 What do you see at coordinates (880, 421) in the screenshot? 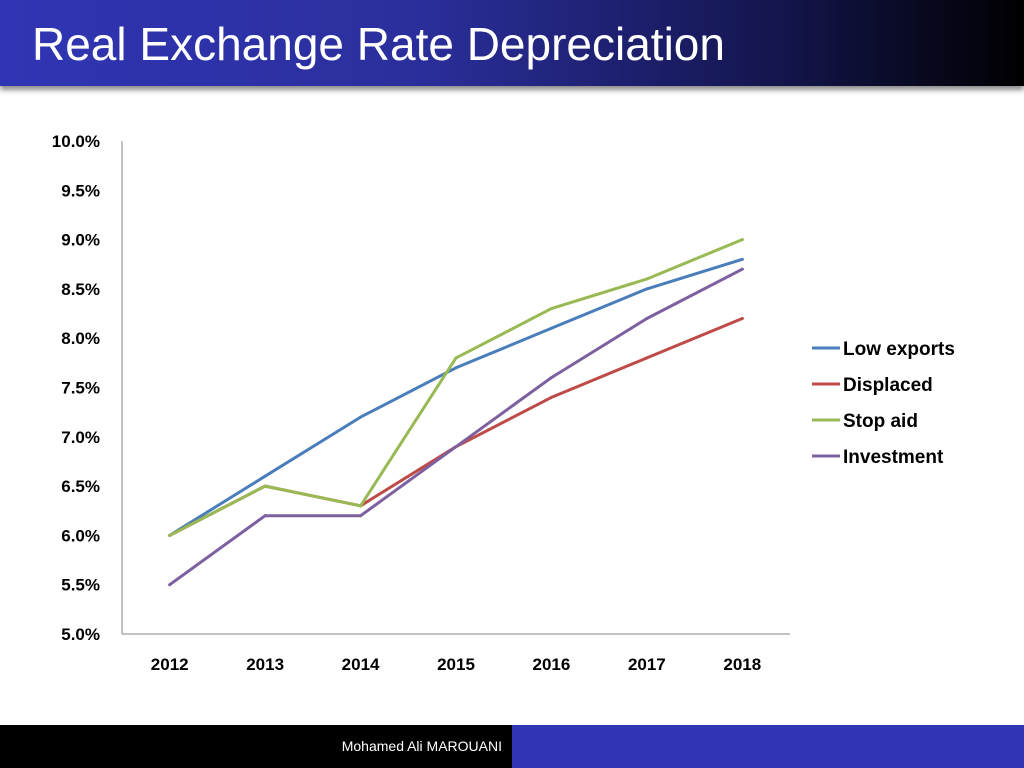
I see `legend-label: Stop aid` at bounding box center [880, 421].